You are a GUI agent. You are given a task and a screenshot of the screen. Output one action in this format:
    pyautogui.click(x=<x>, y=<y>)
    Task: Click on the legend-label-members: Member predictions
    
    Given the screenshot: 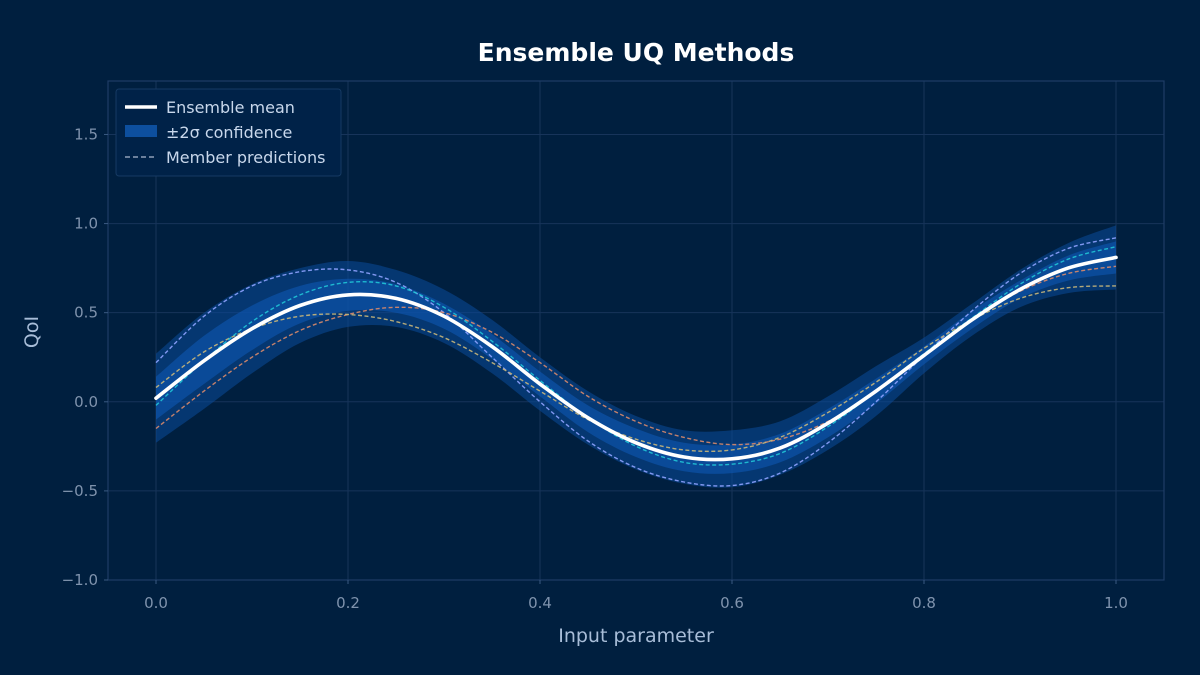 What is the action you would take?
    pyautogui.click(x=246, y=157)
    